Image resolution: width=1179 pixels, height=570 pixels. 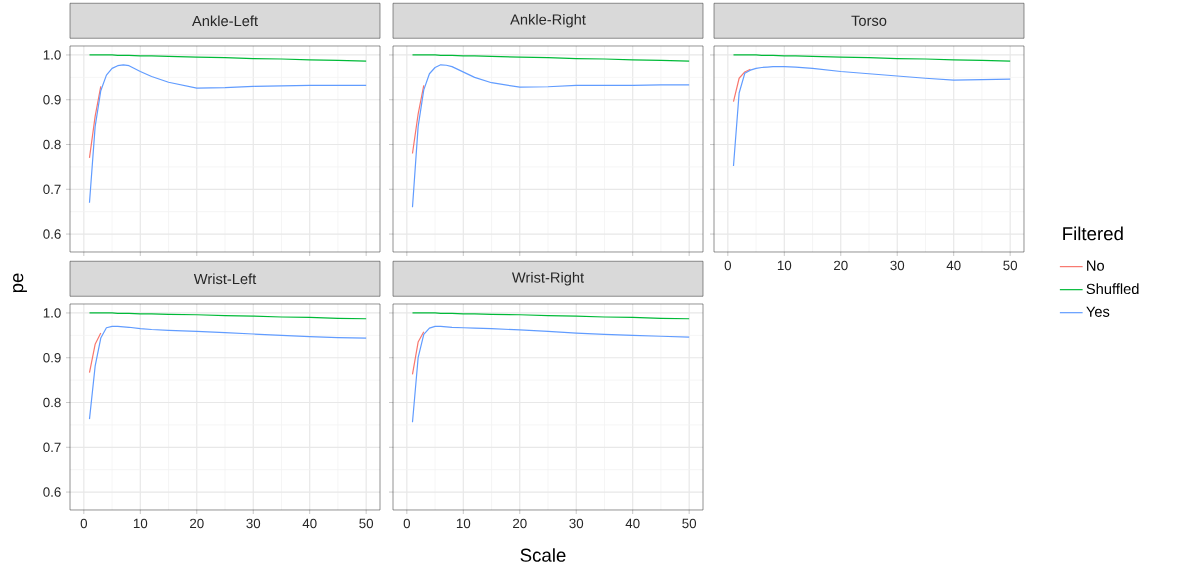 What do you see at coordinates (1098, 311) in the screenshot?
I see `legend-label: Yes` at bounding box center [1098, 311].